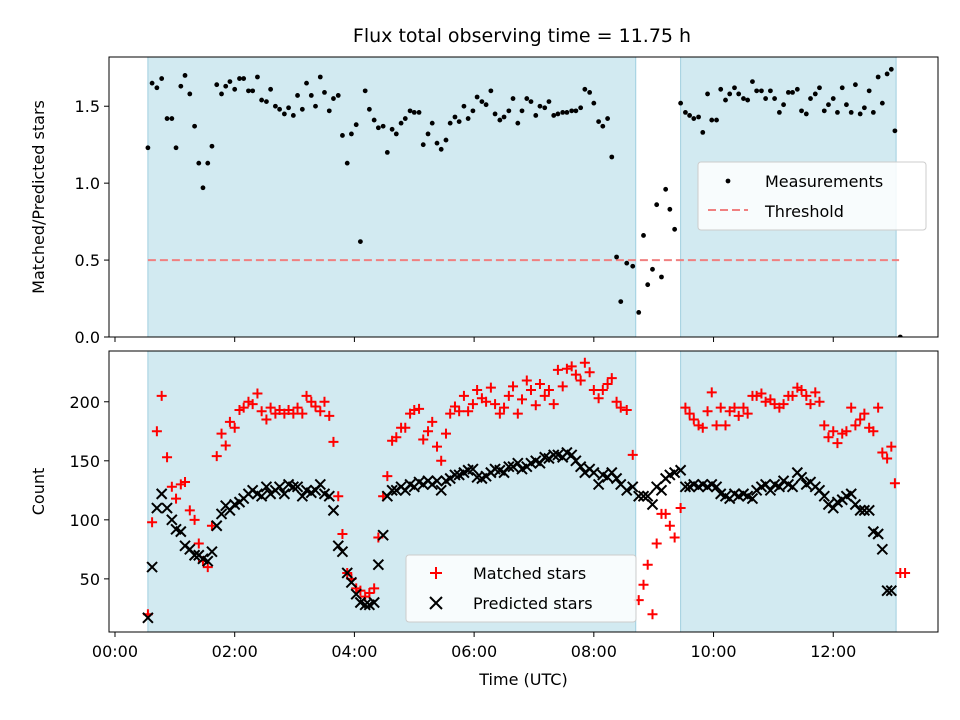  I want to click on legend-top: Measurements Threshold, so click(812, 196).